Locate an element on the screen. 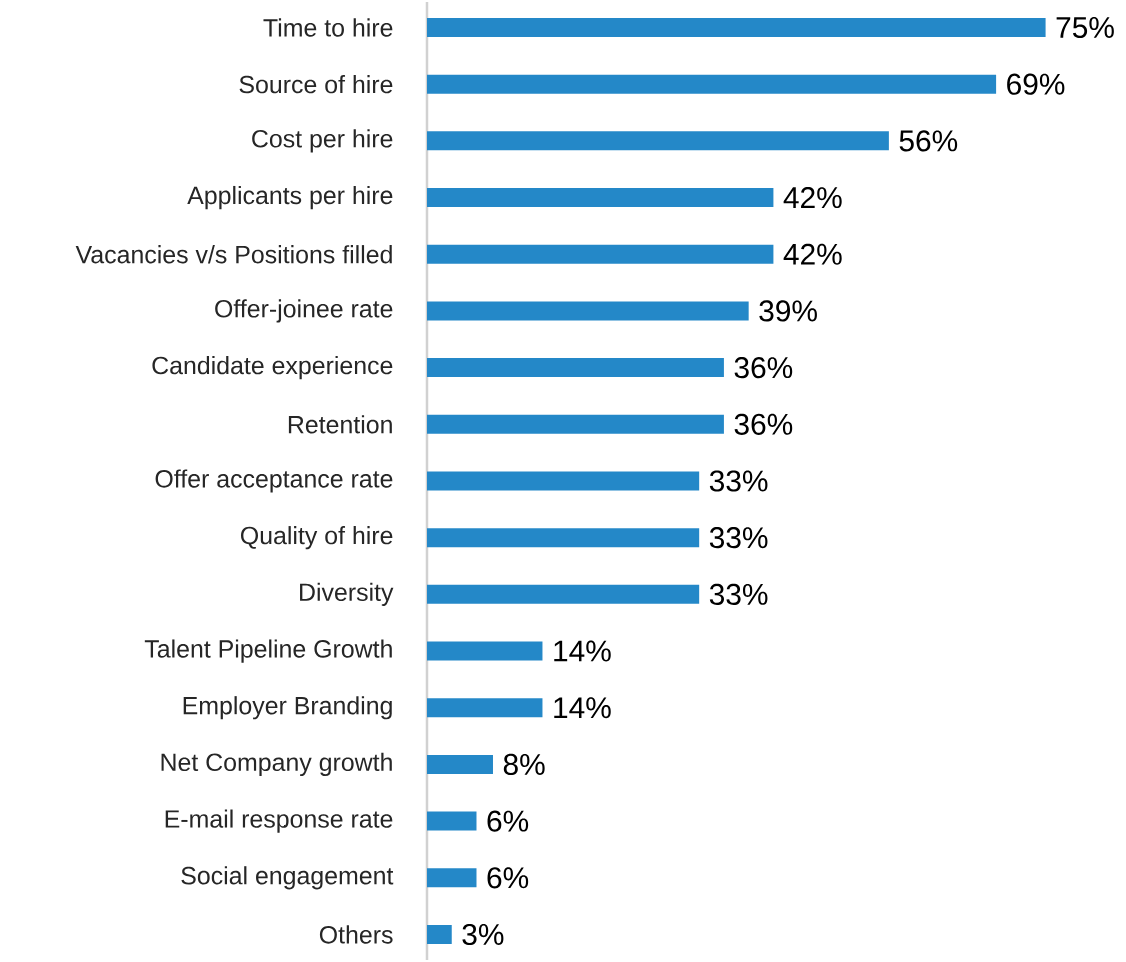  y-tick-label: Social engagement is located at coordinates (287, 878).